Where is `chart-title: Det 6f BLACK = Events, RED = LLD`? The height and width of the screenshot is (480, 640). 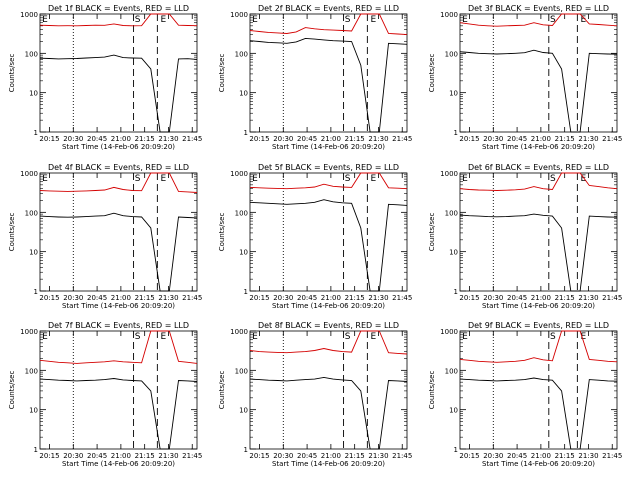 chart-title: Det 6f BLACK = Events, RED = LLD is located at coordinates (538, 167).